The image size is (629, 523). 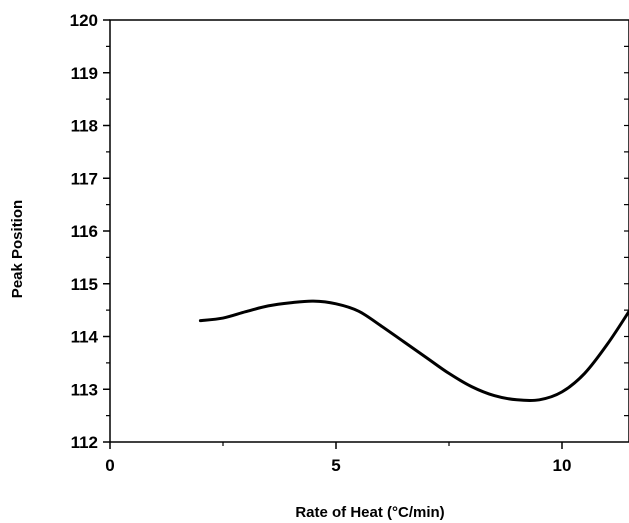 What do you see at coordinates (109, 465) in the screenshot?
I see `x-tick-label: 0` at bounding box center [109, 465].